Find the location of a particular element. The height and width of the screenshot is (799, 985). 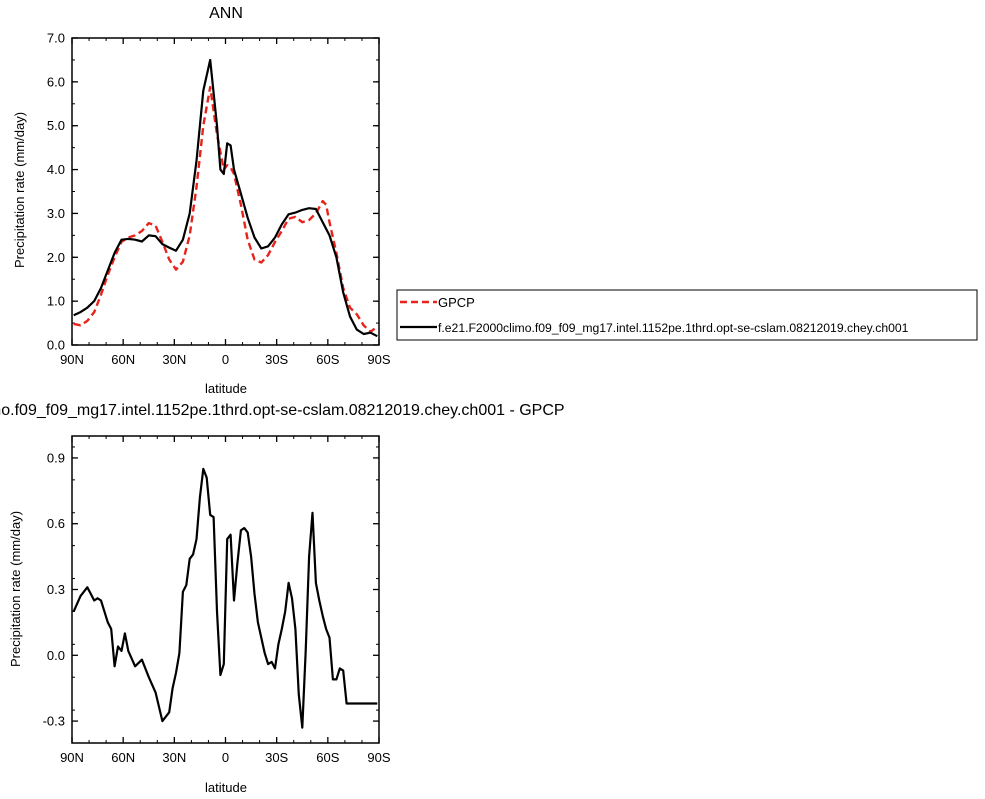

series-line-gpcp is located at coordinates (226, 209).